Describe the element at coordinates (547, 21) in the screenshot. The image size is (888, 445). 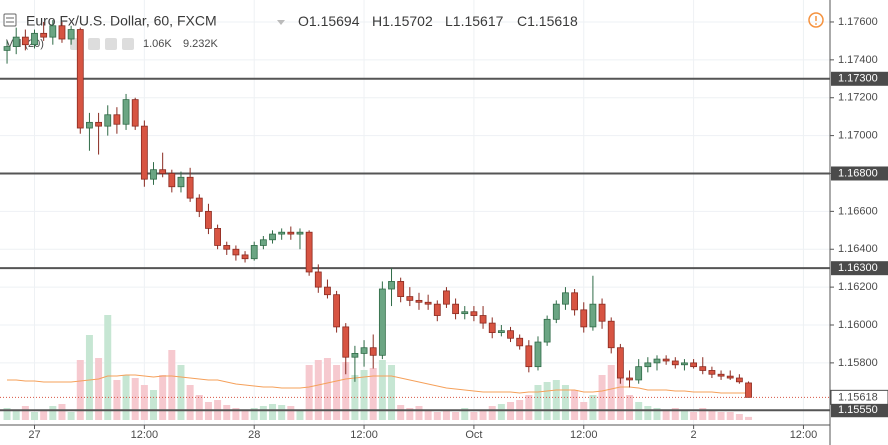
I see `ohlc-close: C1.15618` at that location.